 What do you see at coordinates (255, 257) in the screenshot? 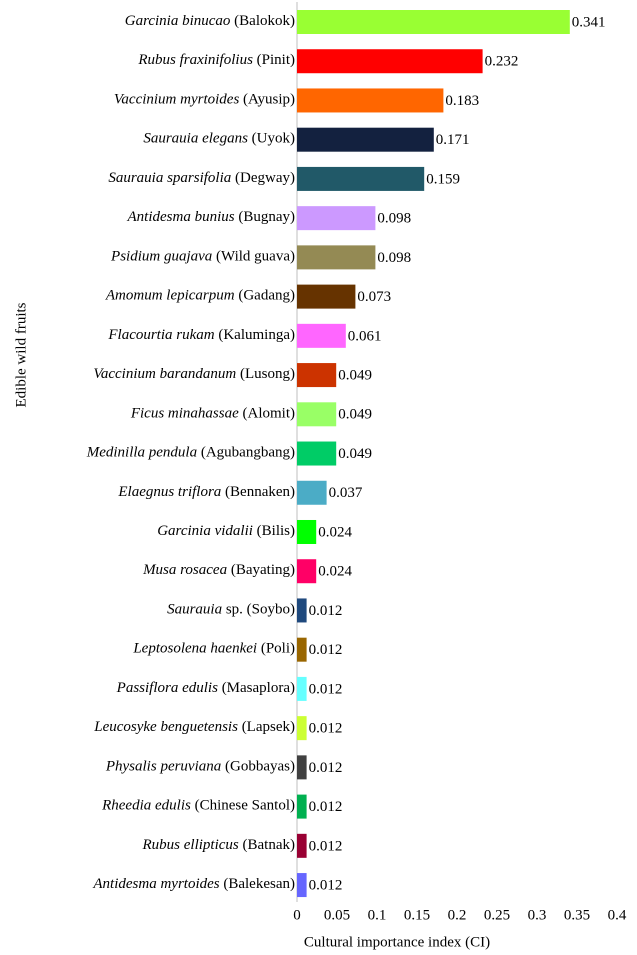
I see `local-name: (Wild guava)` at bounding box center [255, 257].